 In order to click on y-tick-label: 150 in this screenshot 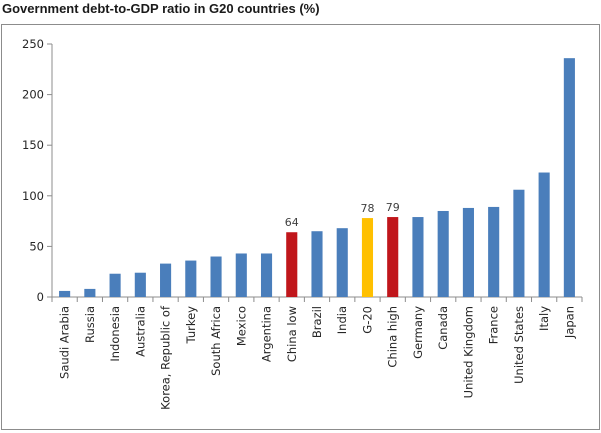, I will do `click(33, 145)`.